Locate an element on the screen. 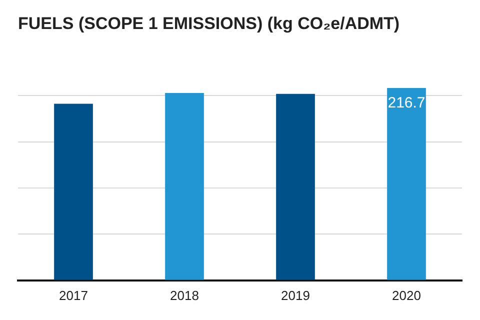  x-tick-label: 2019 is located at coordinates (295, 295).